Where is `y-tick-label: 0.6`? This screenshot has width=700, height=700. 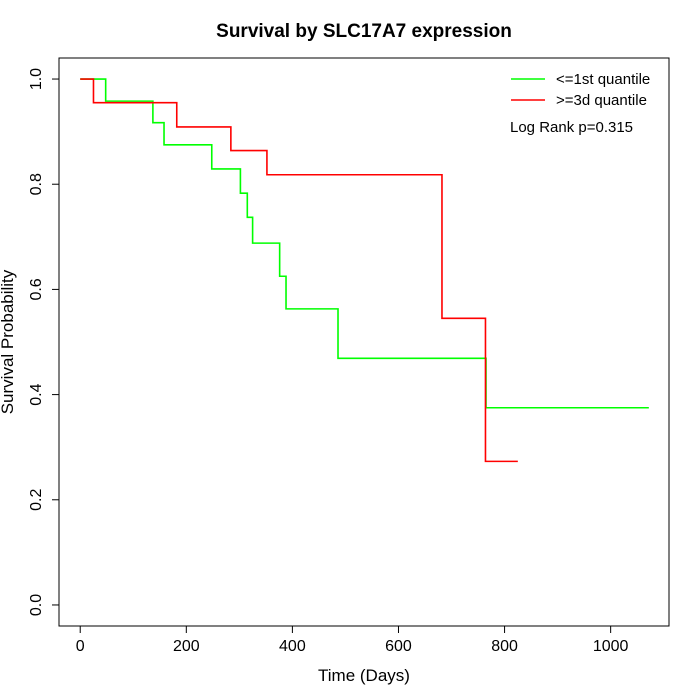
y-tick-label: 0.6 is located at coordinates (36, 289).